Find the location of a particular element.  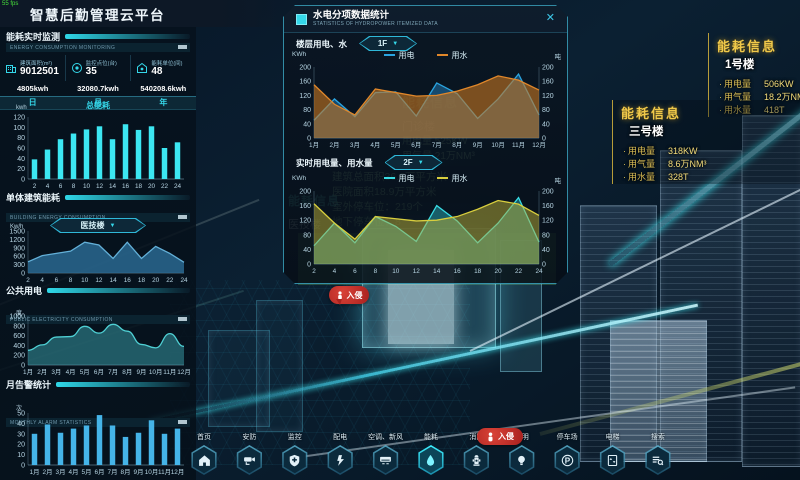

realtime-usage-section: 实时用电量、用水量 2F ▼ is located at coordinates (369, 162).